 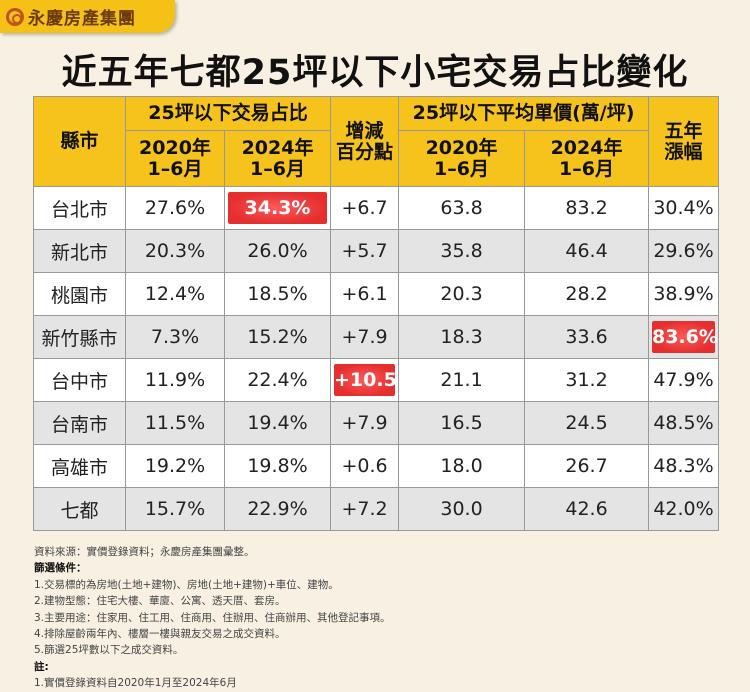 What do you see at coordinates (79, 509) in the screenshot?
I see `cell-city: 七都` at bounding box center [79, 509].